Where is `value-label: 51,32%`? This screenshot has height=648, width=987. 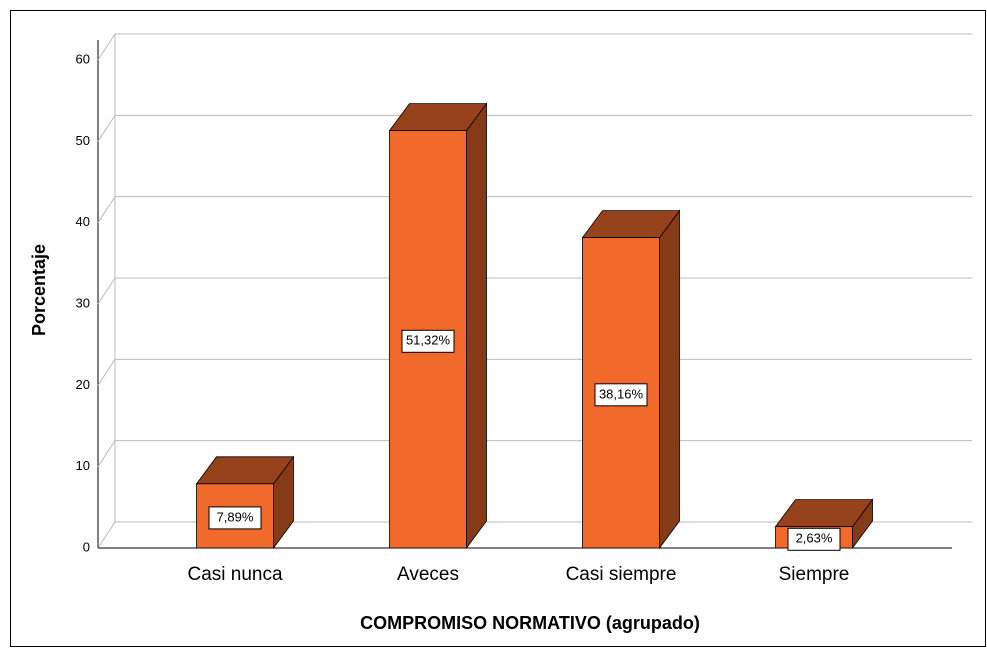
value-label: 51,32% is located at coordinates (428, 340).